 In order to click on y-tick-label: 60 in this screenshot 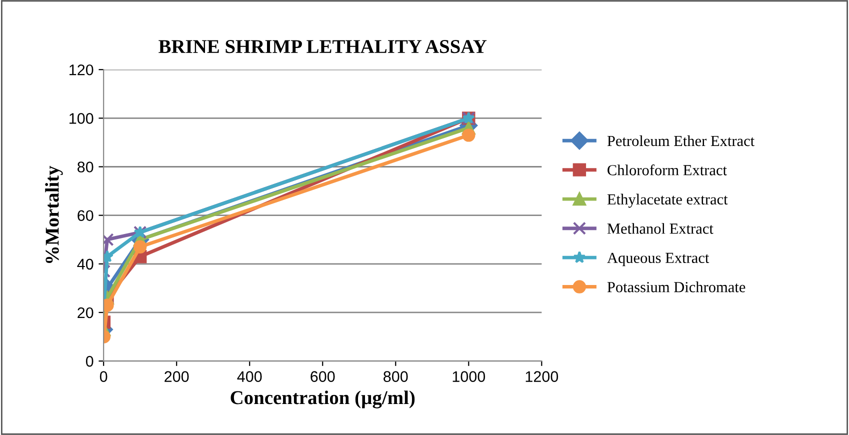, I will do `click(86, 216)`.